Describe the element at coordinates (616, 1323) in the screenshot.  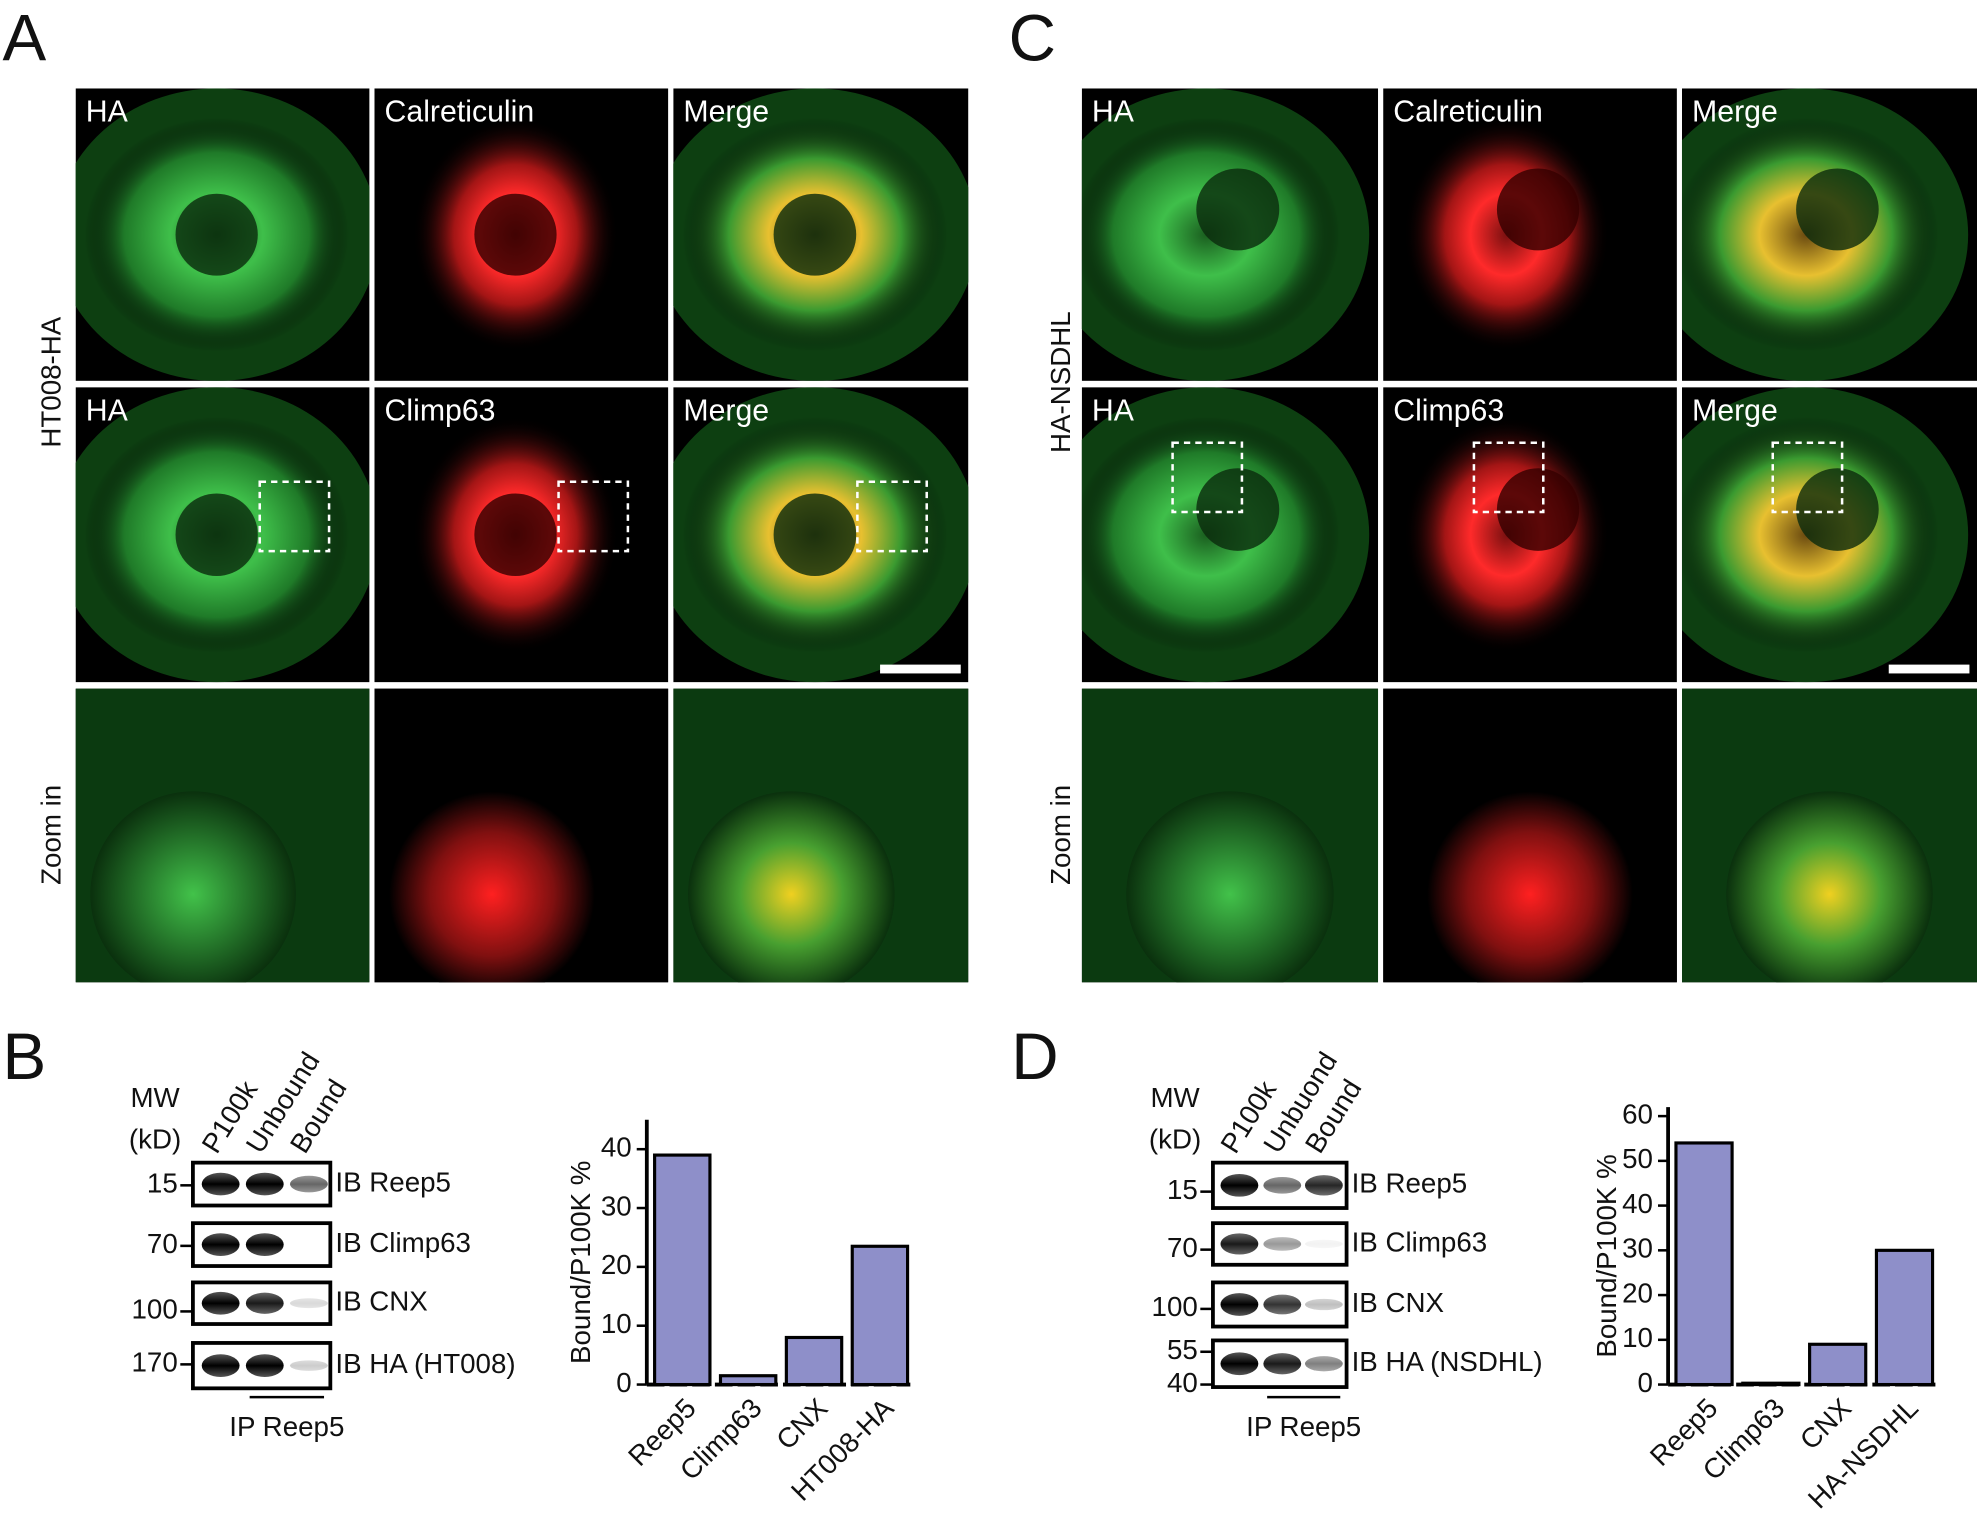
I see `y-tick-label: 10` at that location.